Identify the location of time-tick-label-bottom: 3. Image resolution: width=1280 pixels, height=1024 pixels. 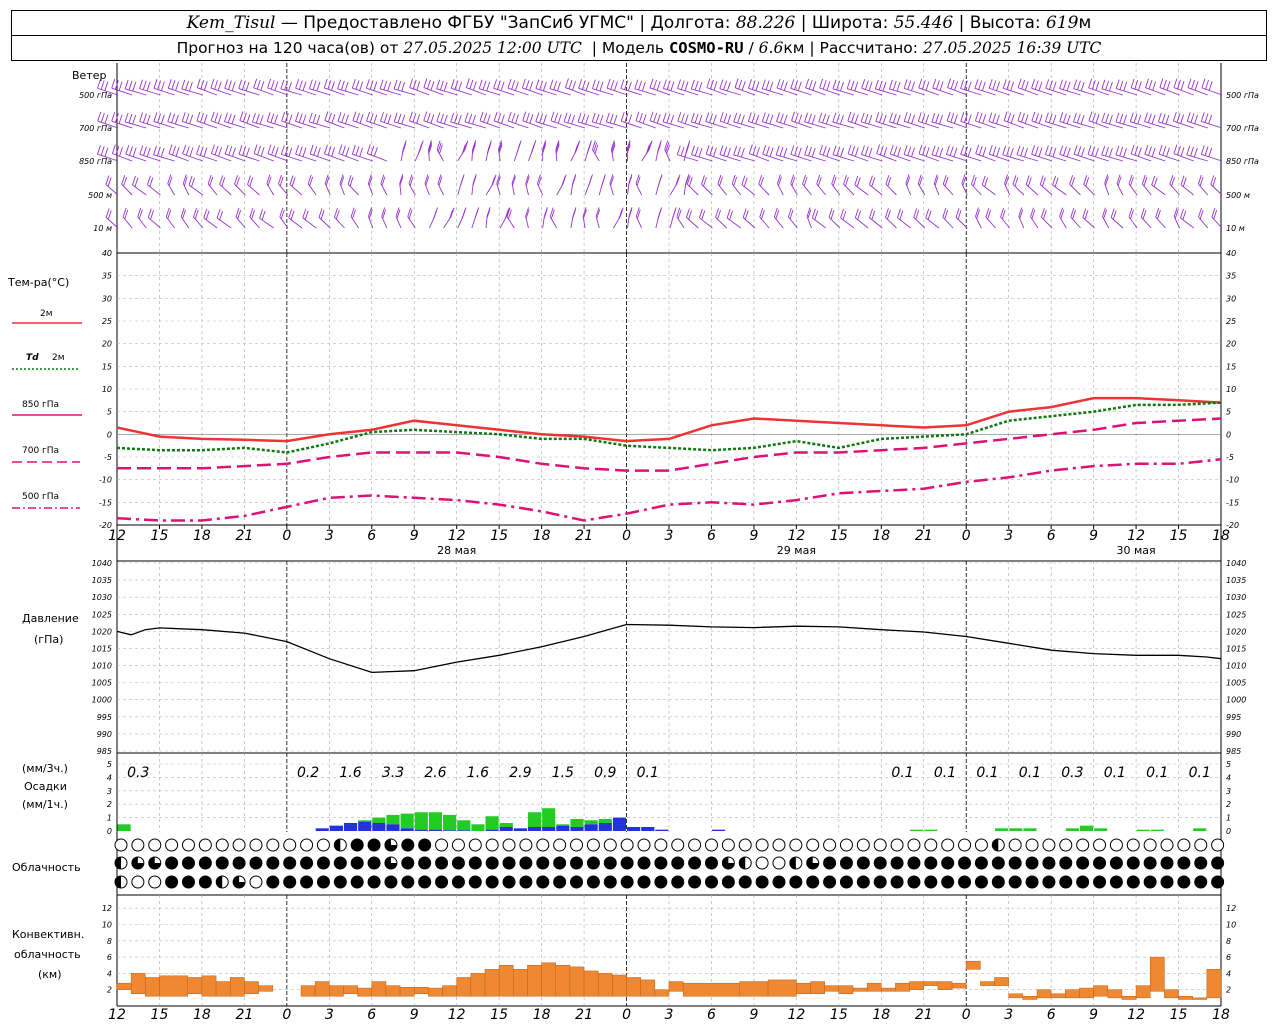
(669, 1015).